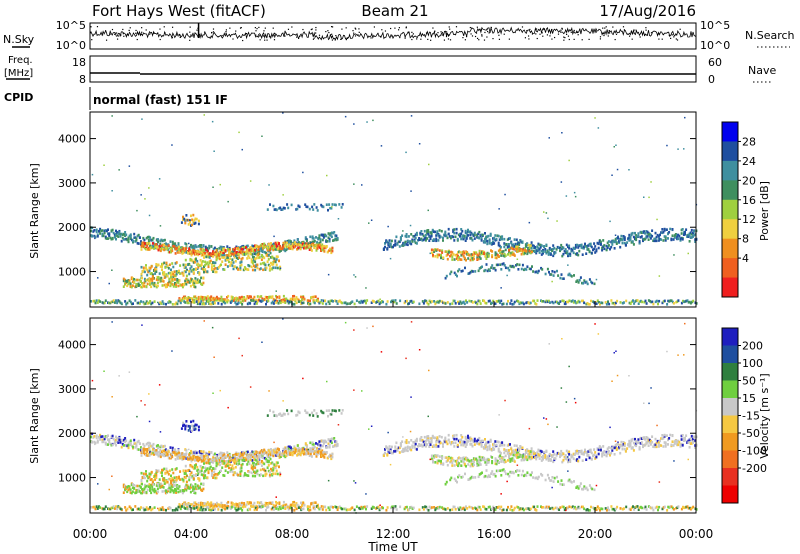 The width and height of the screenshot is (800, 554). Describe the element at coordinates (749, 200) in the screenshot. I see `colorbar-tick-label: 16` at that location.